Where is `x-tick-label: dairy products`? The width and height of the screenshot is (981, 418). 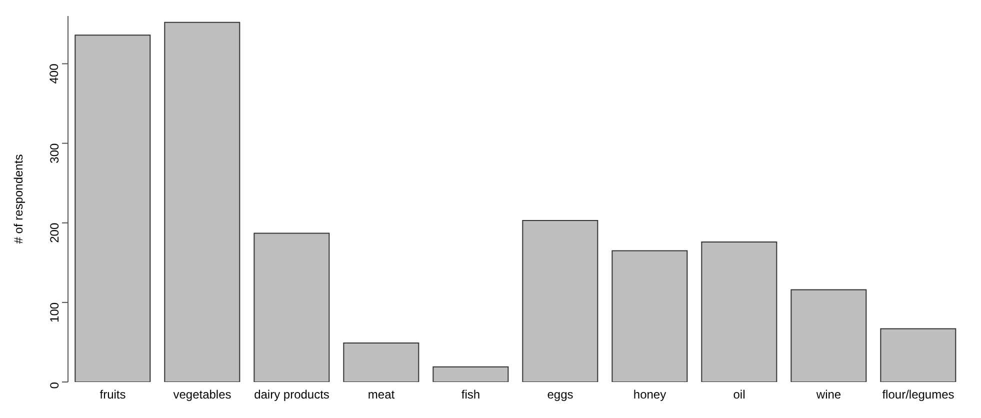
x-tick-label: dairy products is located at coordinates (292, 395).